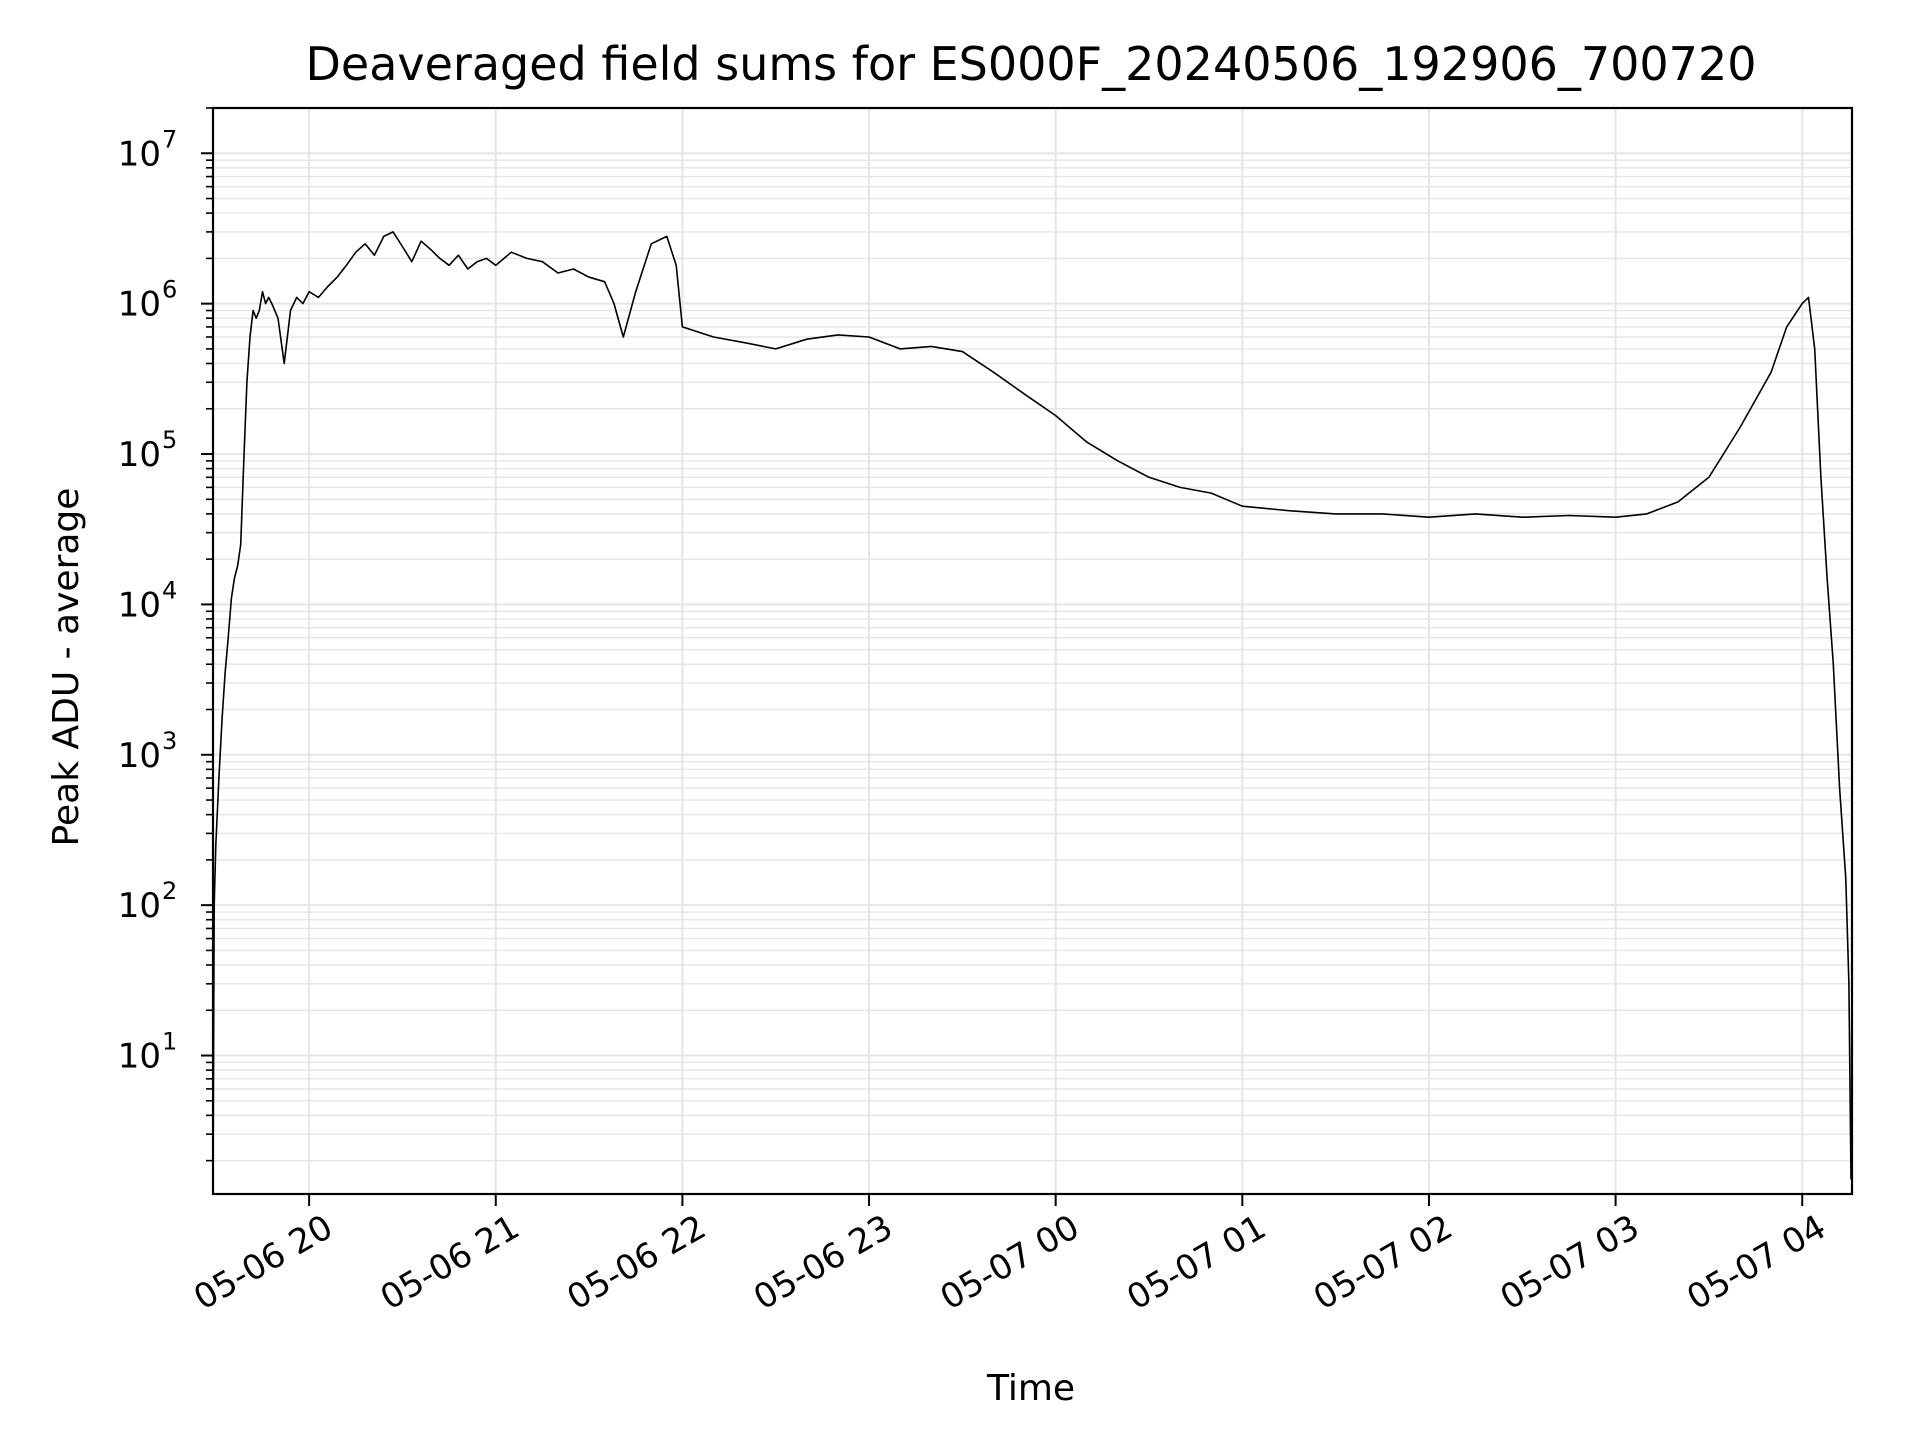  I want to click on y-tick-exponent: 5, so click(169, 440).